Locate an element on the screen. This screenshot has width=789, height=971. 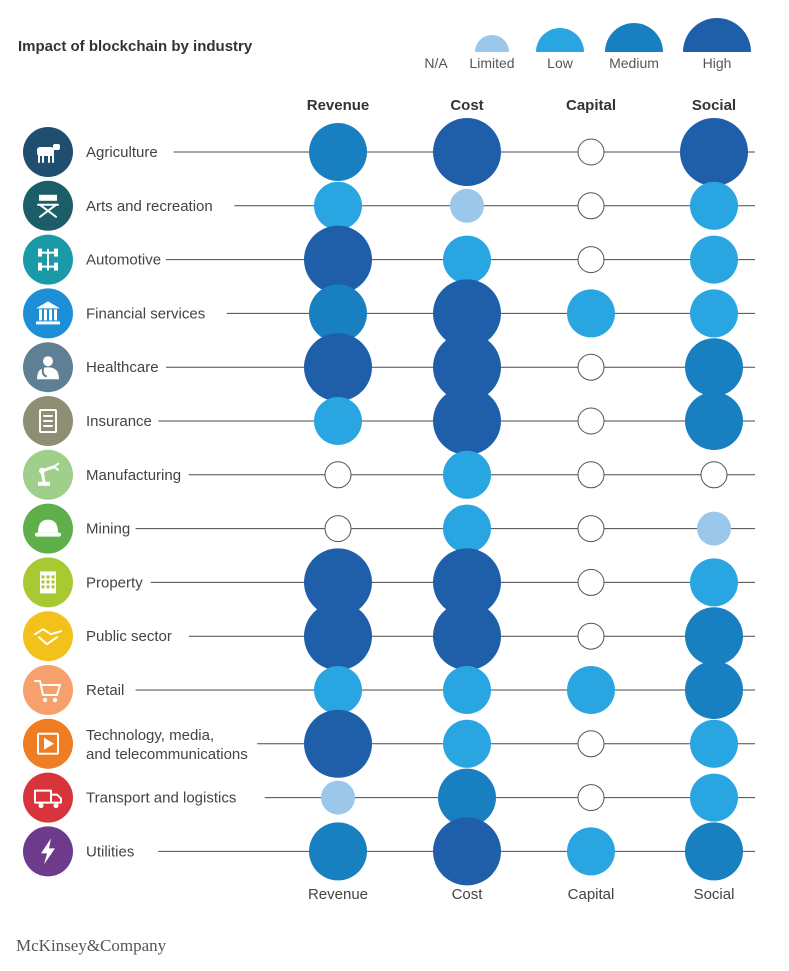
industry-label: Agriculture is located at coordinates (122, 152).